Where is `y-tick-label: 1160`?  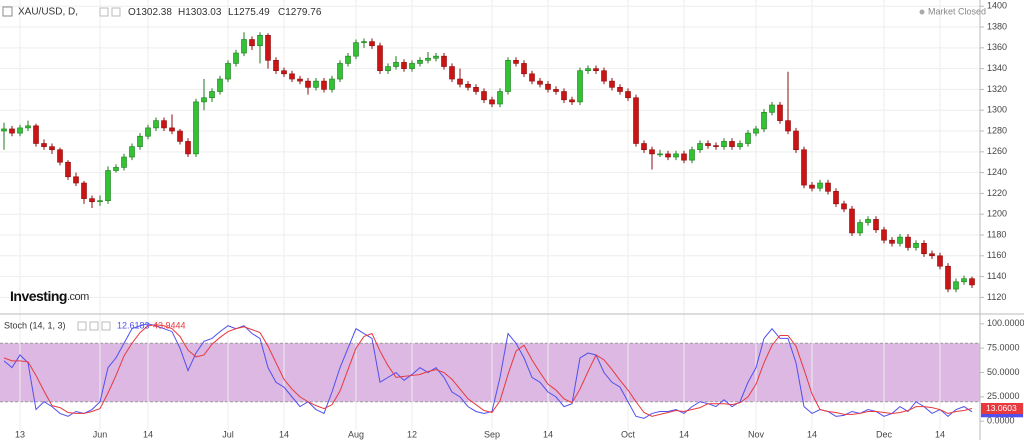 y-tick-label: 1160 is located at coordinates (996, 255).